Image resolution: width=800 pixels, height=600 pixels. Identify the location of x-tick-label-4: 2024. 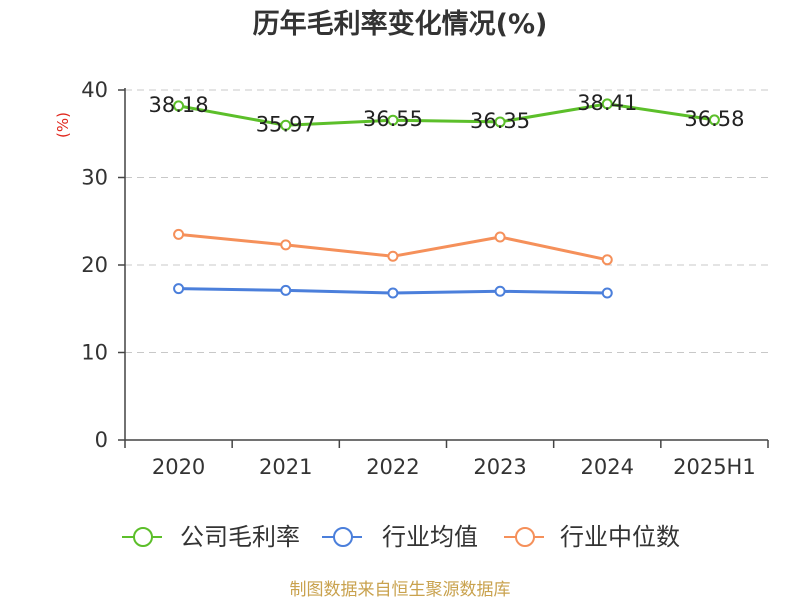
(607, 467).